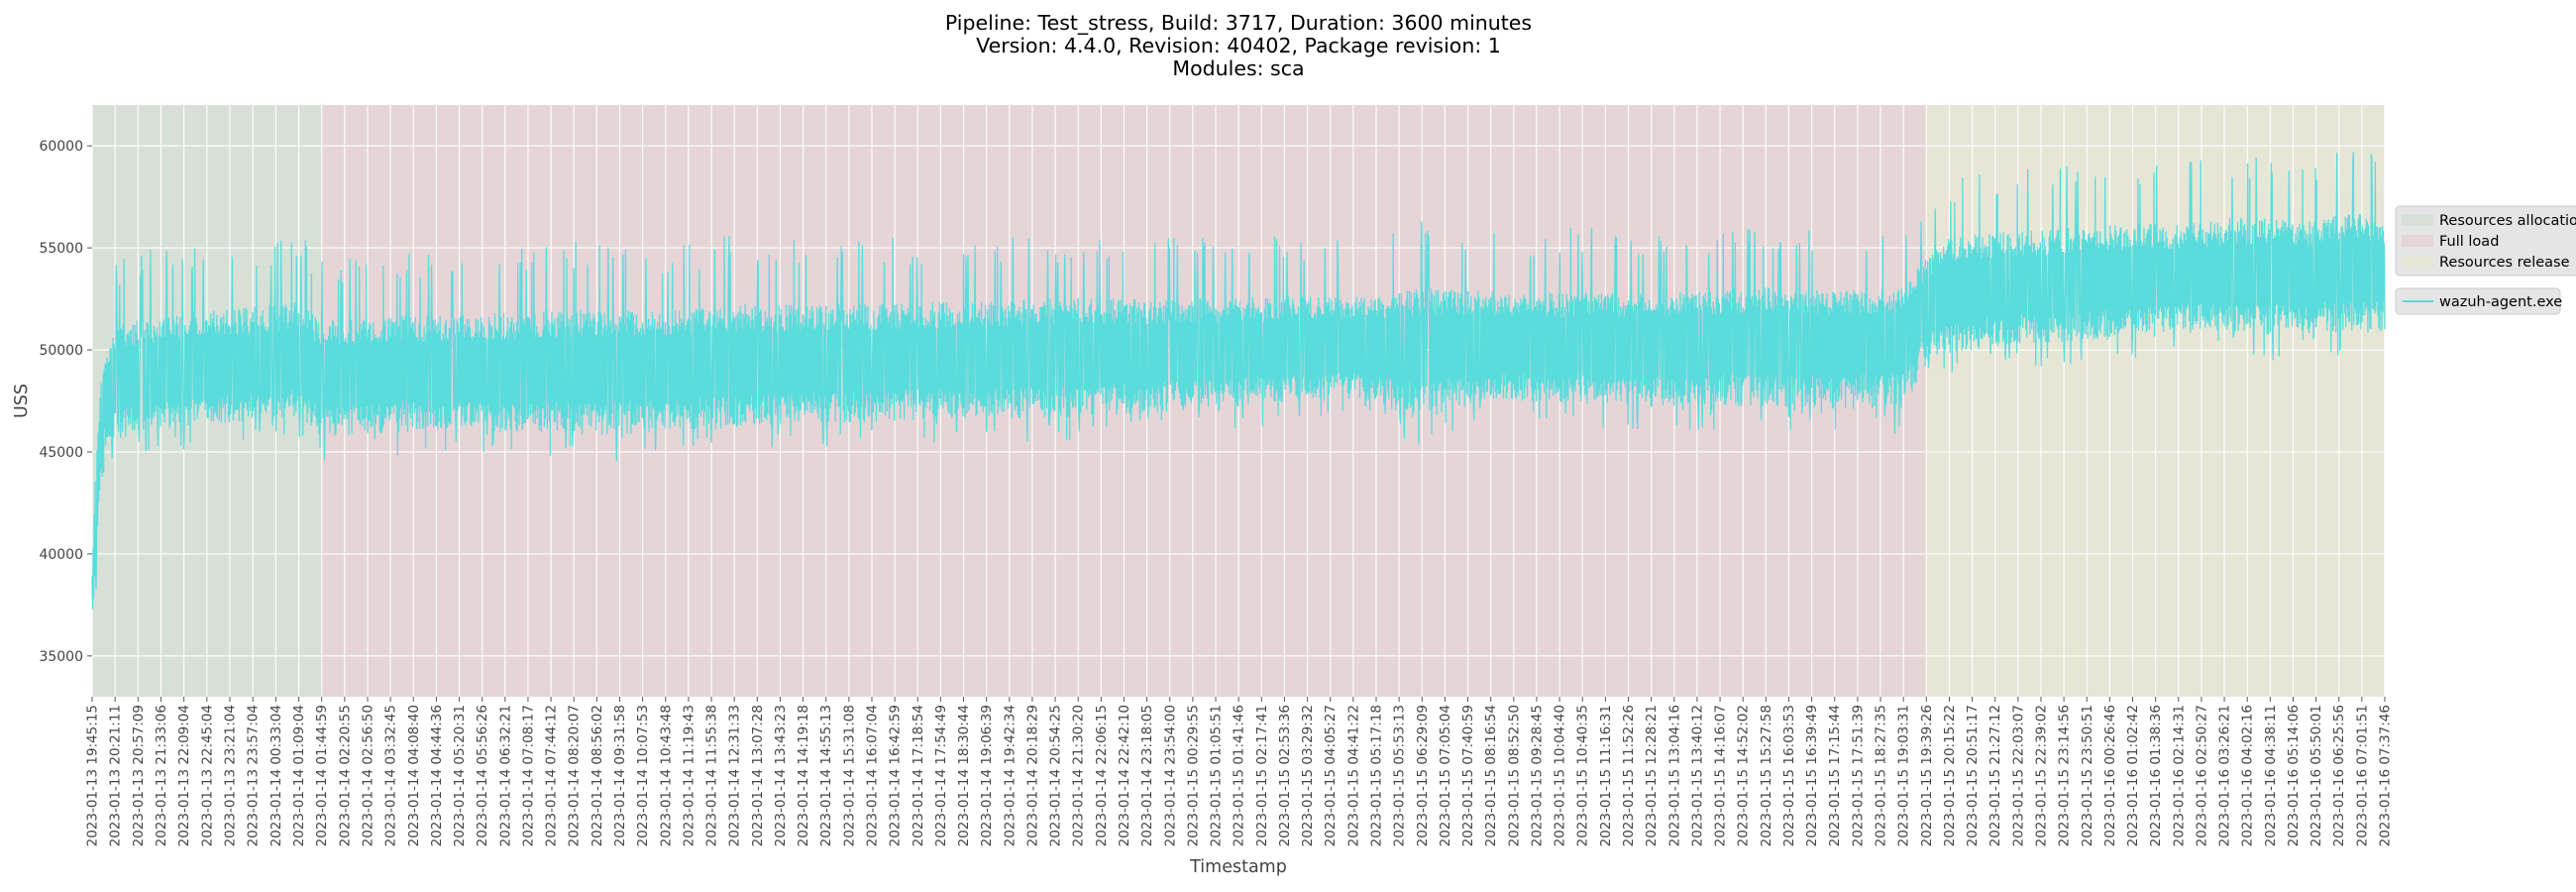 The width and height of the screenshot is (2576, 892). I want to click on x-tick-label: 2023-01-13 23:57:04, so click(254, 775).